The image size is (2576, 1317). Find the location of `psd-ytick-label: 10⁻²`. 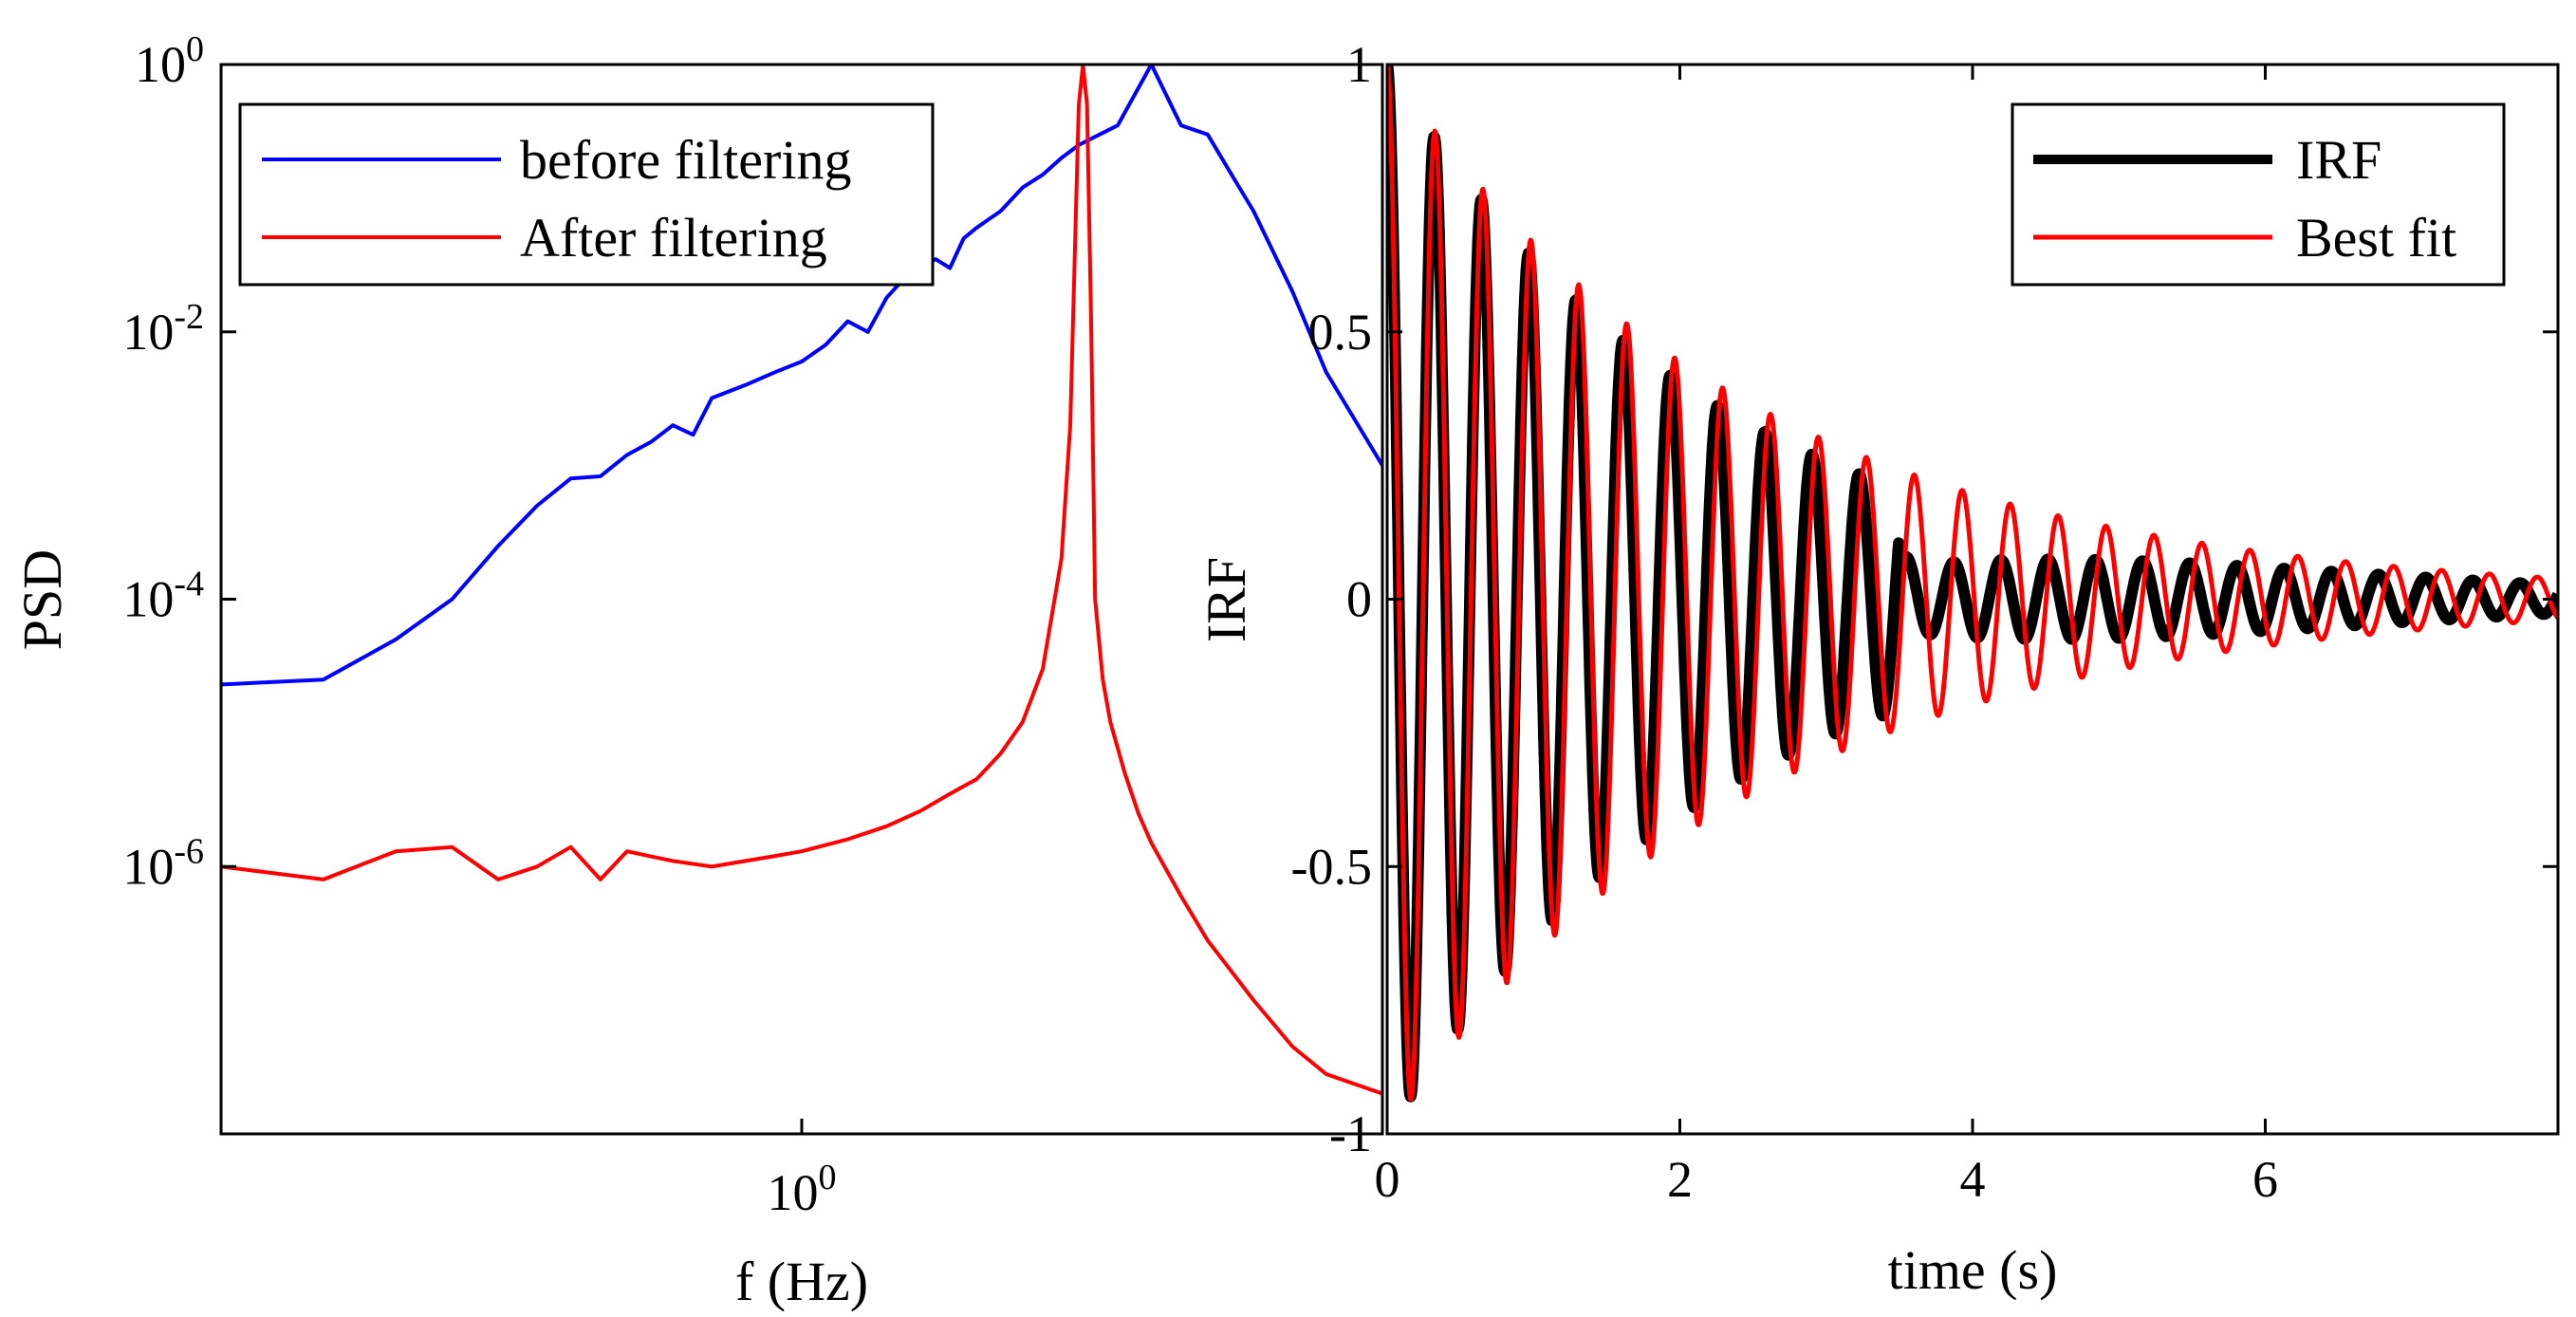

psd-ytick-label: 10⁻² is located at coordinates (163, 329).